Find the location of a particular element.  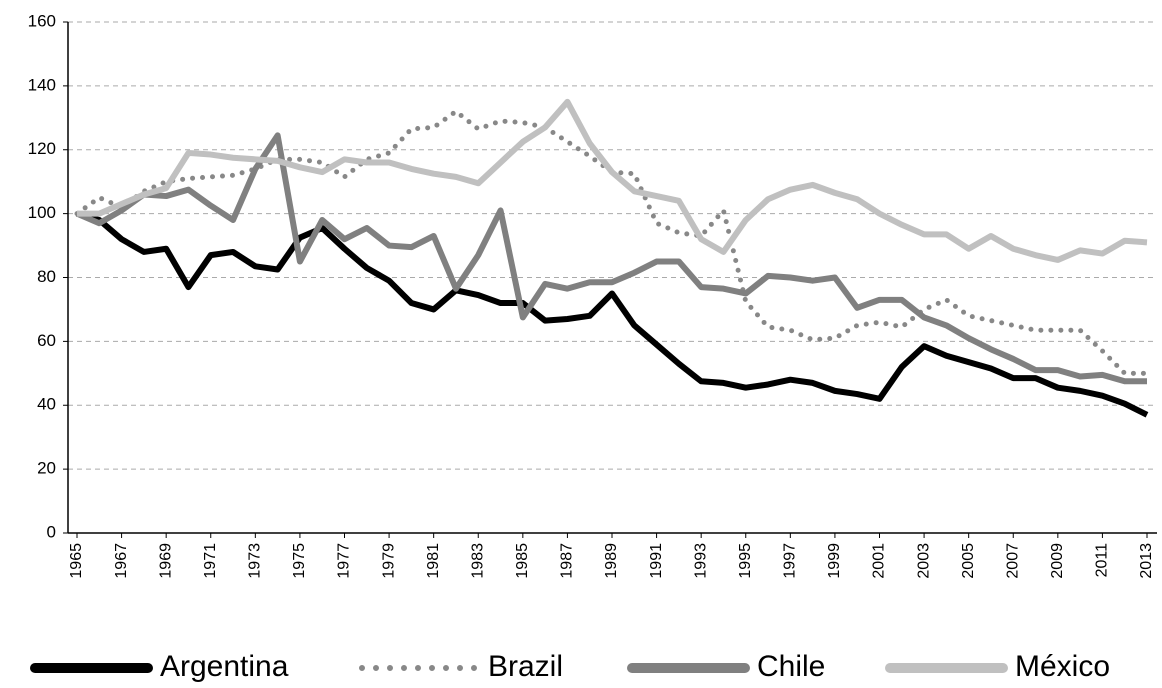

x-tick-label: 1987 is located at coordinates (567, 561).